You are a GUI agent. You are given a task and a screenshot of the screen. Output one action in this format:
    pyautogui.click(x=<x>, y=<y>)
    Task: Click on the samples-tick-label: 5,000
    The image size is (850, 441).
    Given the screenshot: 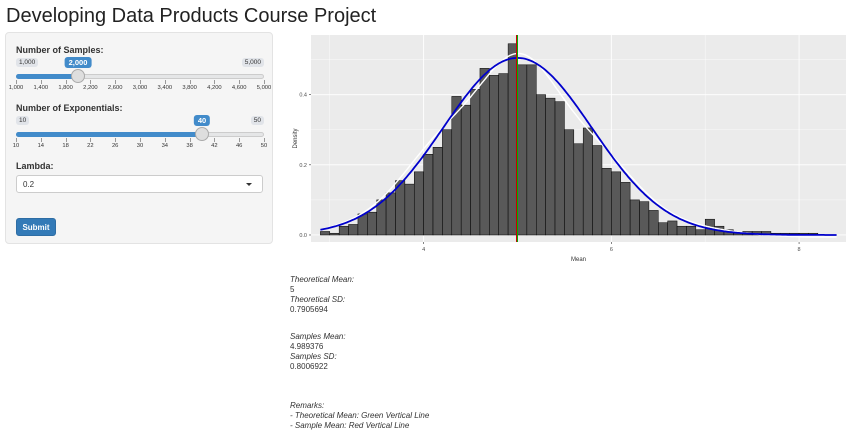 What is the action you would take?
    pyautogui.click(x=264, y=88)
    